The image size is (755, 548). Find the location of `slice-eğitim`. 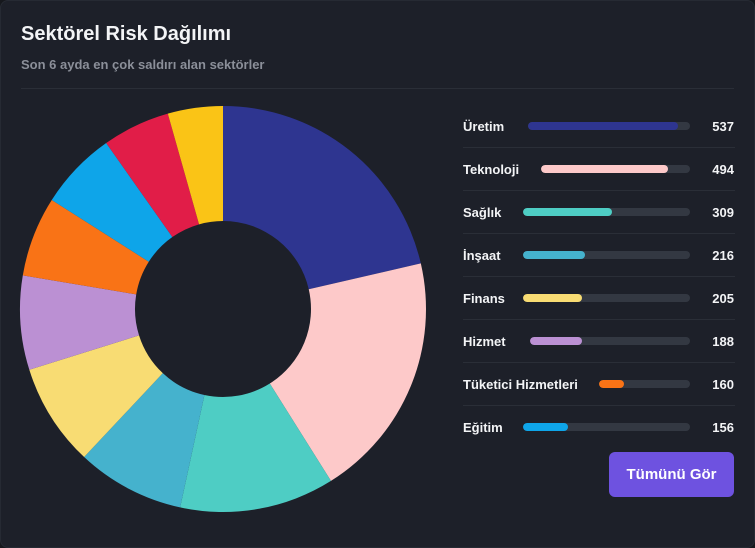

slice-eğitim is located at coordinates (112, 202).